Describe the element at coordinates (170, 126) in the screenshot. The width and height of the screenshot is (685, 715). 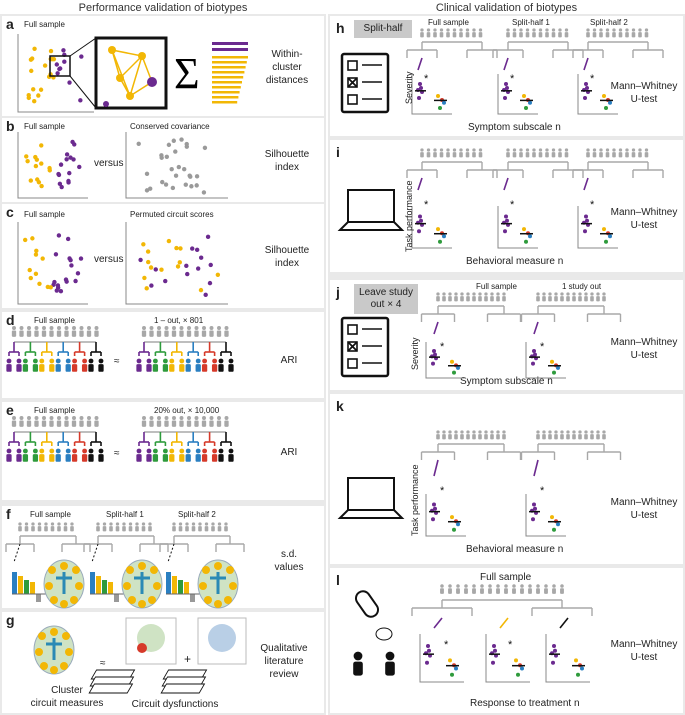
I see `caption: Conserved covariance` at that location.